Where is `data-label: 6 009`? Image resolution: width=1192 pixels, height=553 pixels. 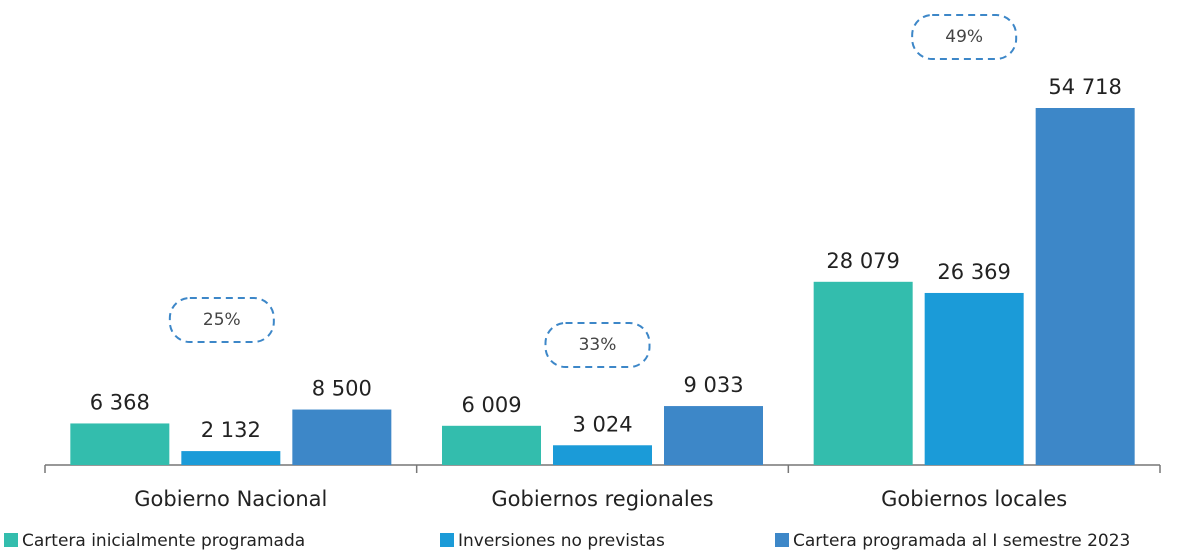 data-label: 6 009 is located at coordinates (491, 405).